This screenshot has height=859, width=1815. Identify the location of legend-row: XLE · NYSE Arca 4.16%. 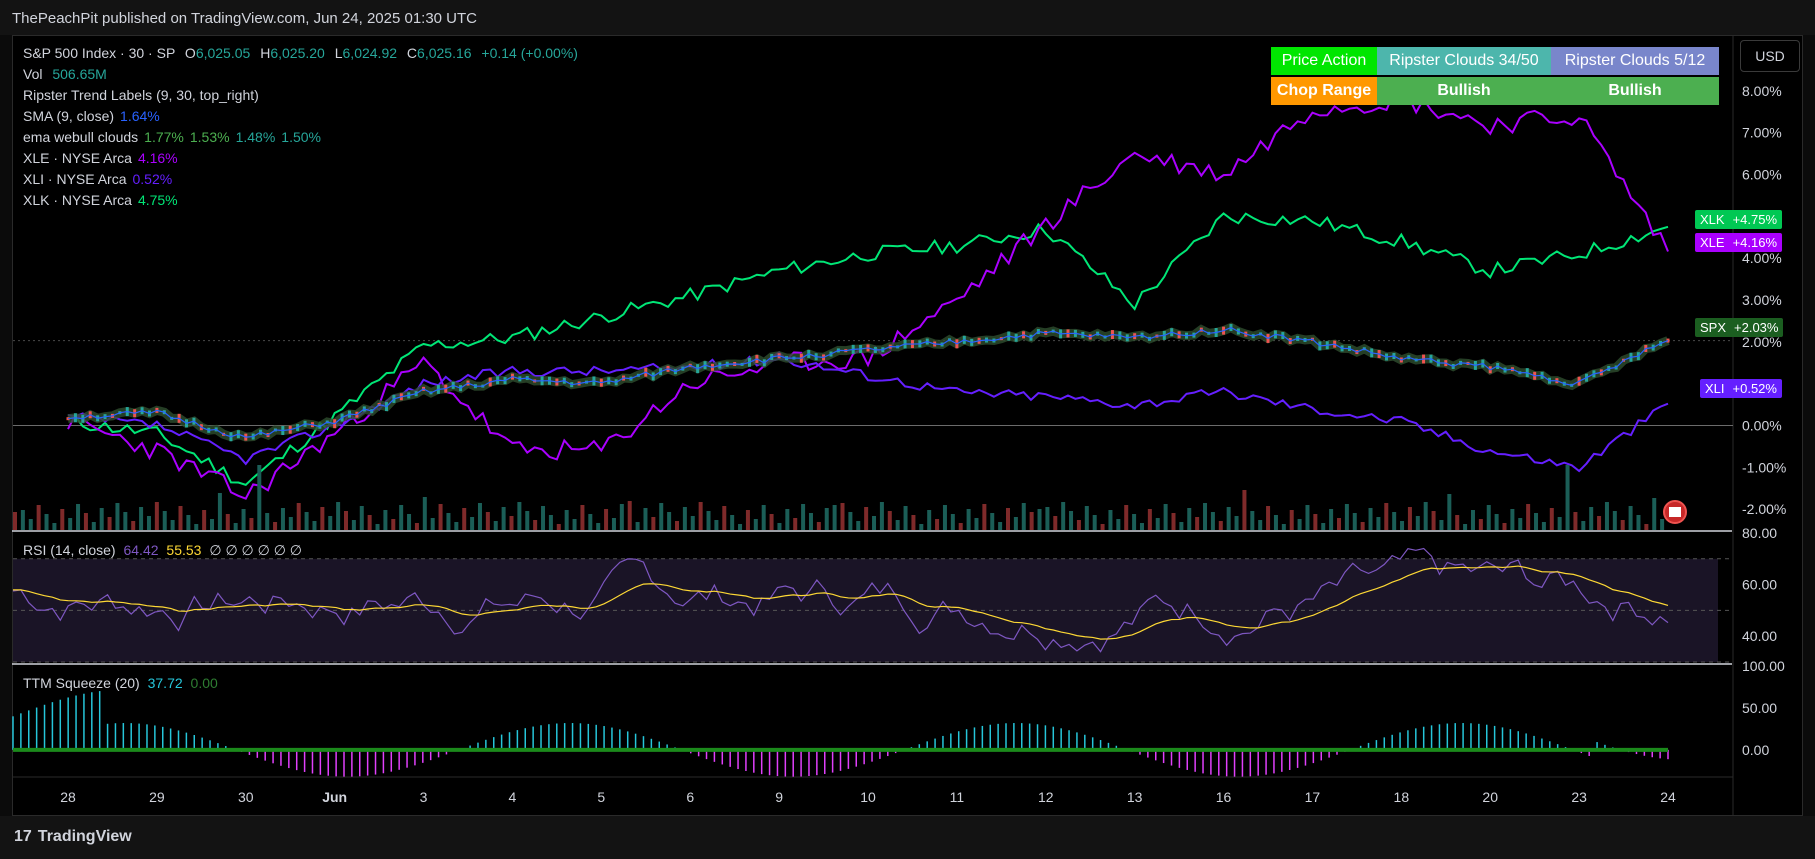
(300, 158).